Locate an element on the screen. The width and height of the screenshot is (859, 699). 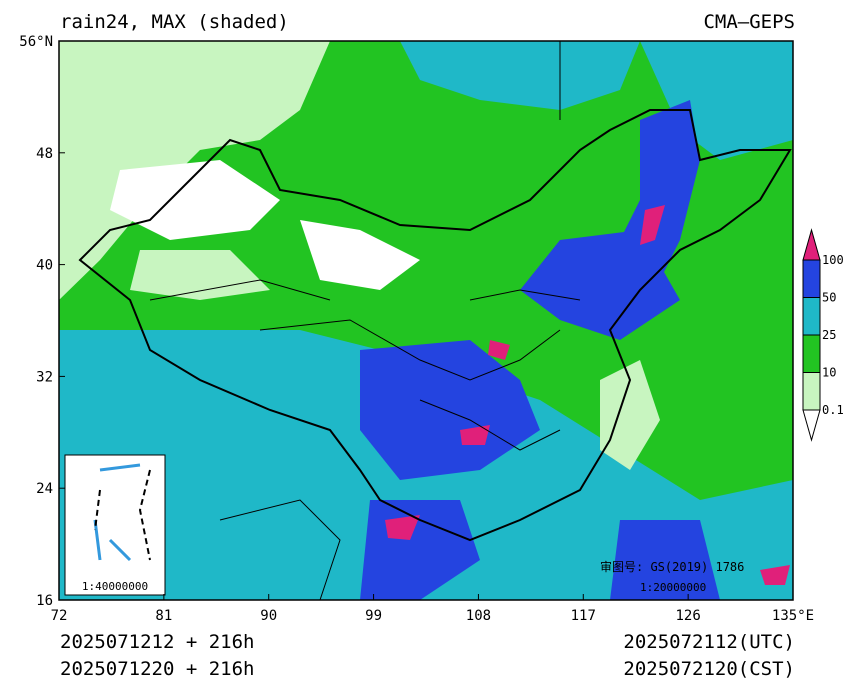
y-tick-label: 16 is located at coordinates (44, 601).